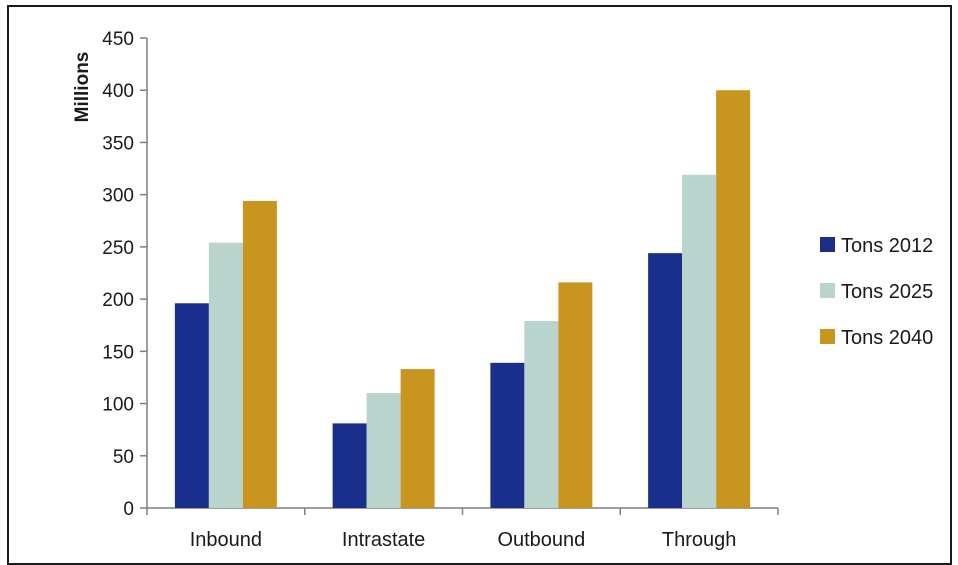 The height and width of the screenshot is (565, 958). Describe the element at coordinates (118, 39) in the screenshot. I see `y-tick-label: 450` at that location.